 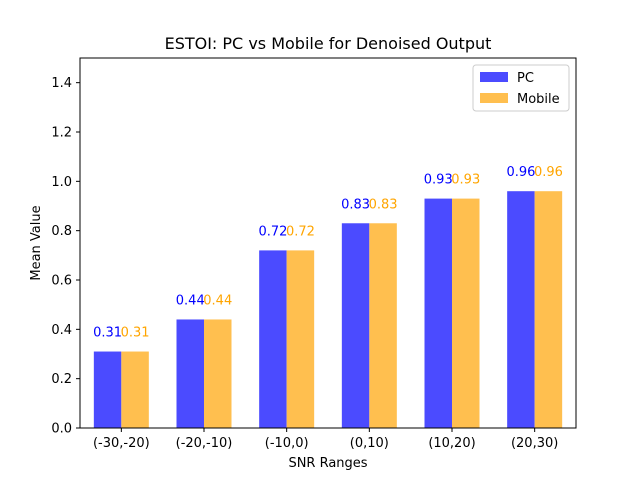 I want to click on legend-label-mobile: Mobile, so click(x=538, y=99).